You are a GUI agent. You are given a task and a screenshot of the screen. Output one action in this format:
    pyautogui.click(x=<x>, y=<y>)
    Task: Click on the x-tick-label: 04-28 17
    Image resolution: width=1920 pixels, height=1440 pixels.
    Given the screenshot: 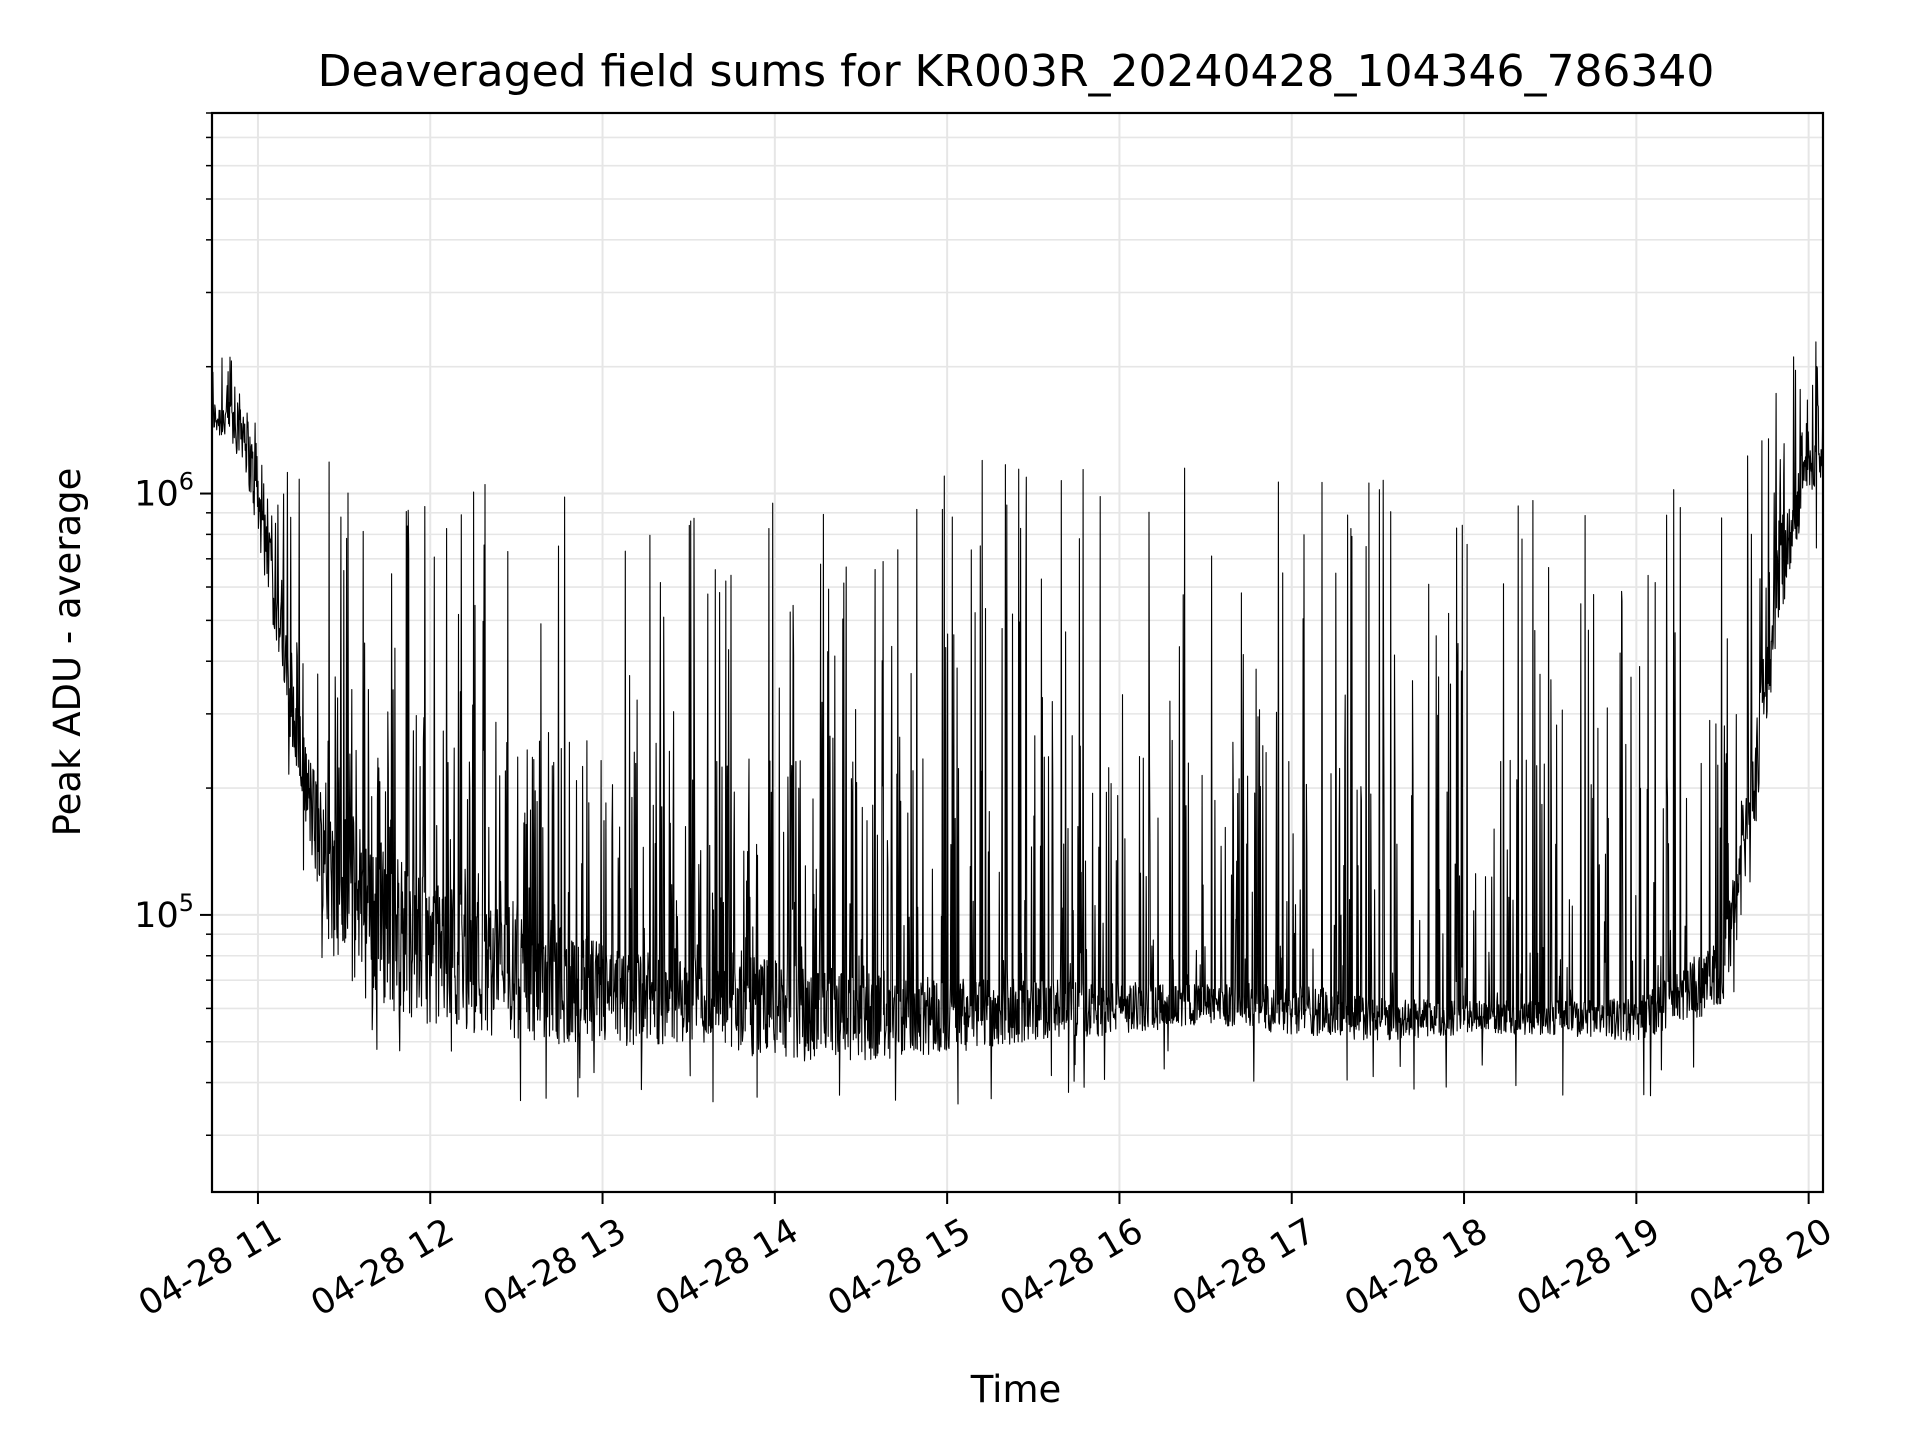 What is the action you would take?
    pyautogui.click(x=1244, y=1267)
    